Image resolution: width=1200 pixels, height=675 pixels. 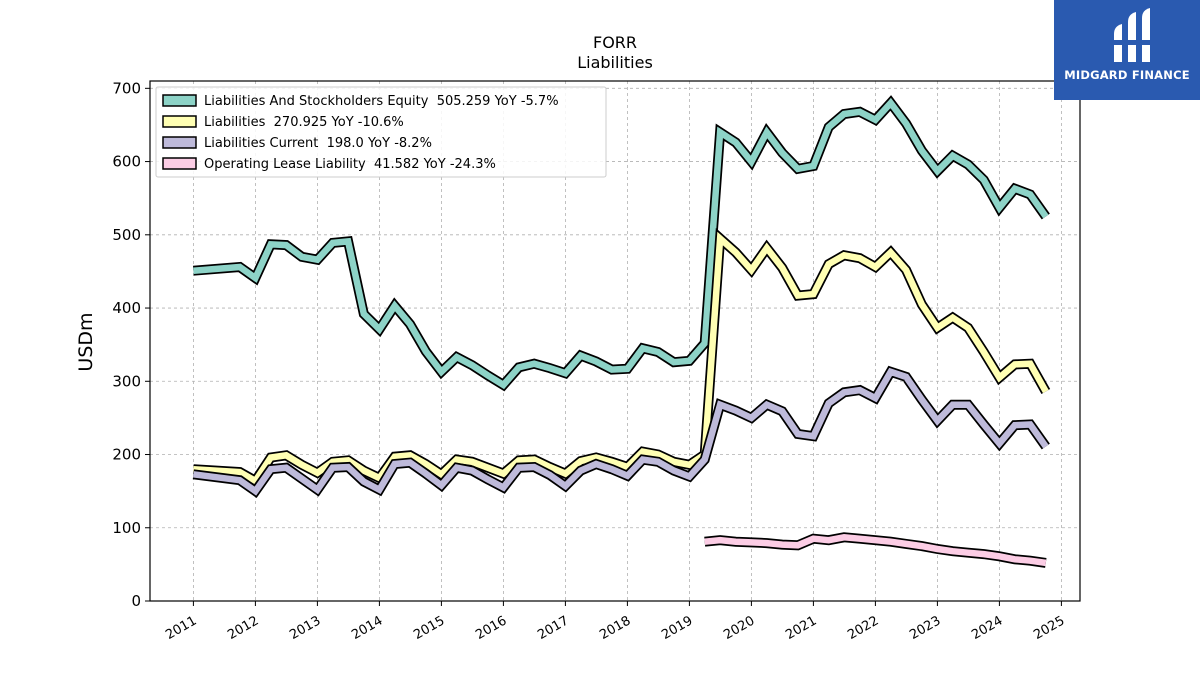 What do you see at coordinates (131, 344) in the screenshot?
I see `y-ticks: 0 100 200 300 400 500 600 700` at bounding box center [131, 344].